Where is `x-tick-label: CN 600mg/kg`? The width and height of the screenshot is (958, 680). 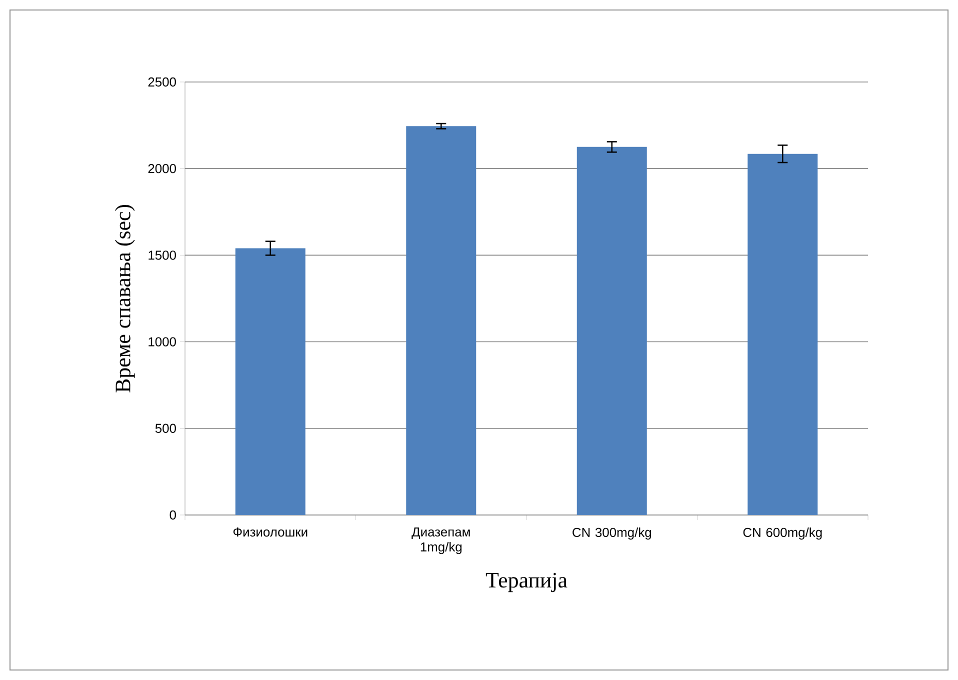
x-tick-label: CN 600mg/kg is located at coordinates (782, 534).